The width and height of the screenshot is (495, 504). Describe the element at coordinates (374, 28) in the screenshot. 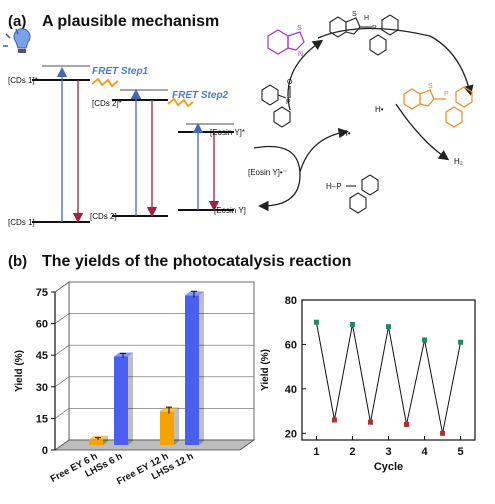

I see `adduct-p-label: P` at that location.